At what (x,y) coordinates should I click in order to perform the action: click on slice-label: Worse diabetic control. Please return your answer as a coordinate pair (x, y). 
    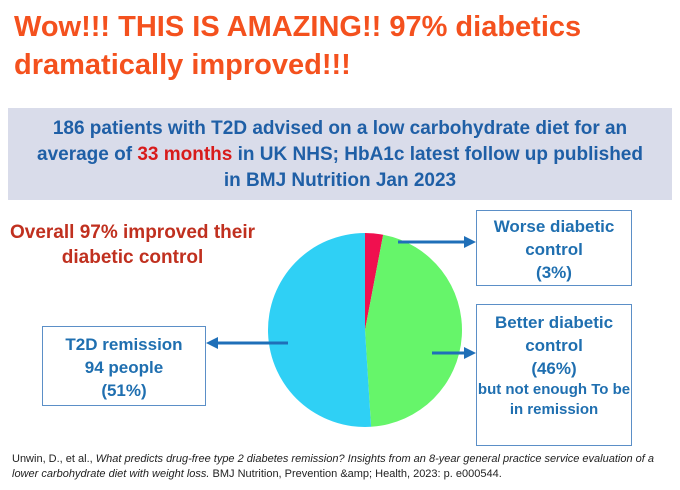
    Looking at the image, I should click on (554, 238).